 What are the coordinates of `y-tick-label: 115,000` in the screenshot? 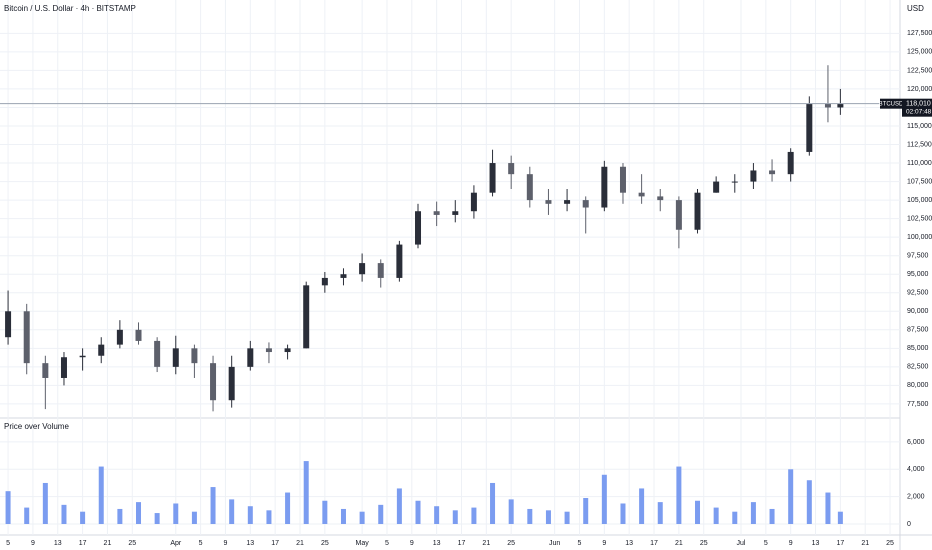 It's located at (919, 126).